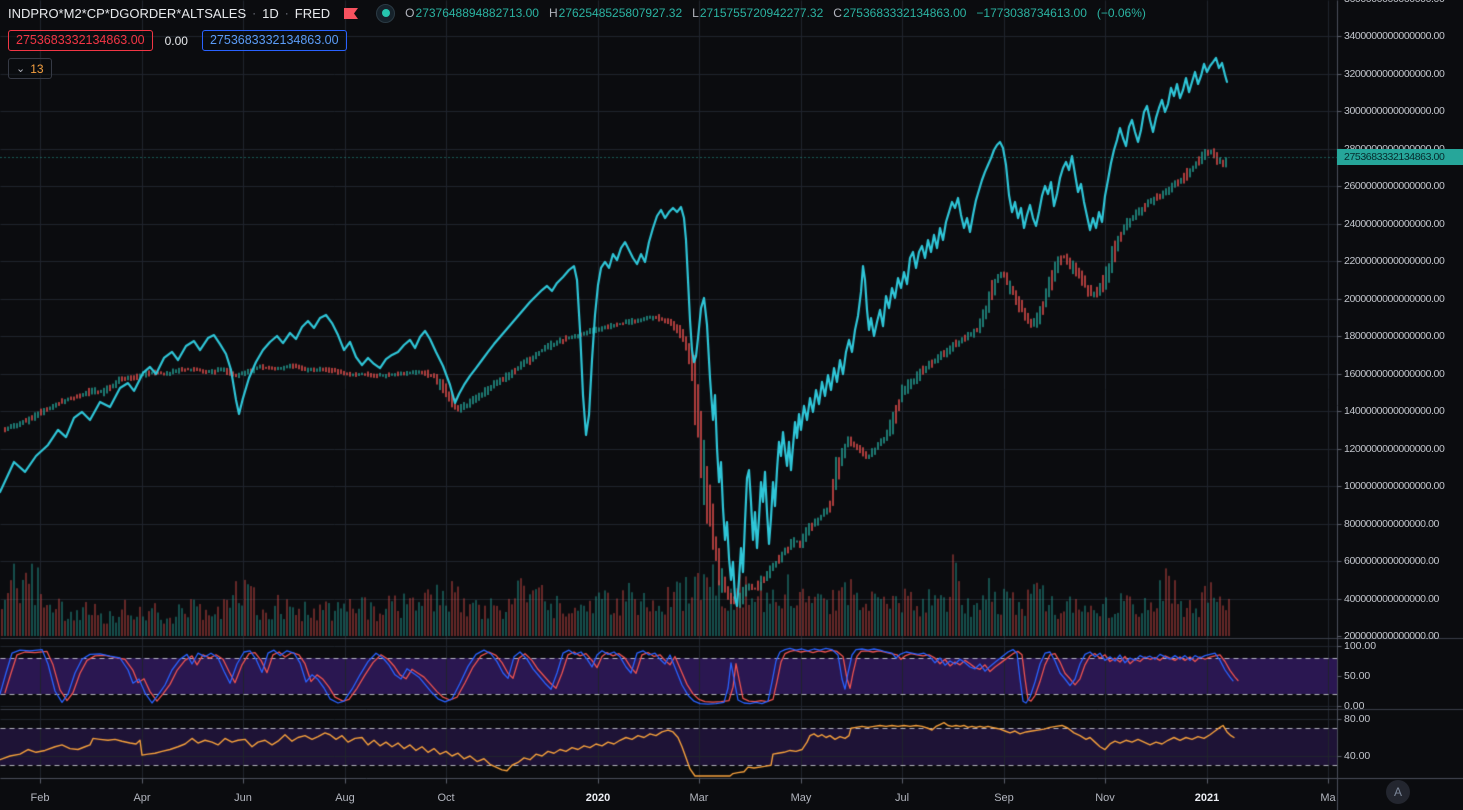 The height and width of the screenshot is (810, 1463). What do you see at coordinates (1391, 636) in the screenshot?
I see `price-tick-label: 200000000000000.00` at bounding box center [1391, 636].